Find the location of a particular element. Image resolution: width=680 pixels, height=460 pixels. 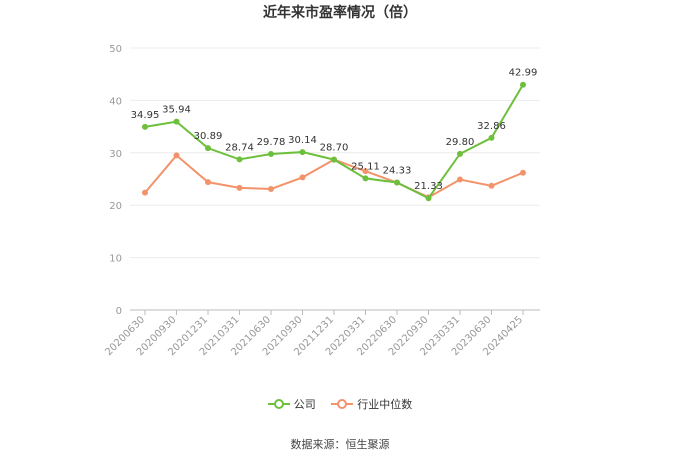

legend-swatch-industry-median is located at coordinates (342, 404).